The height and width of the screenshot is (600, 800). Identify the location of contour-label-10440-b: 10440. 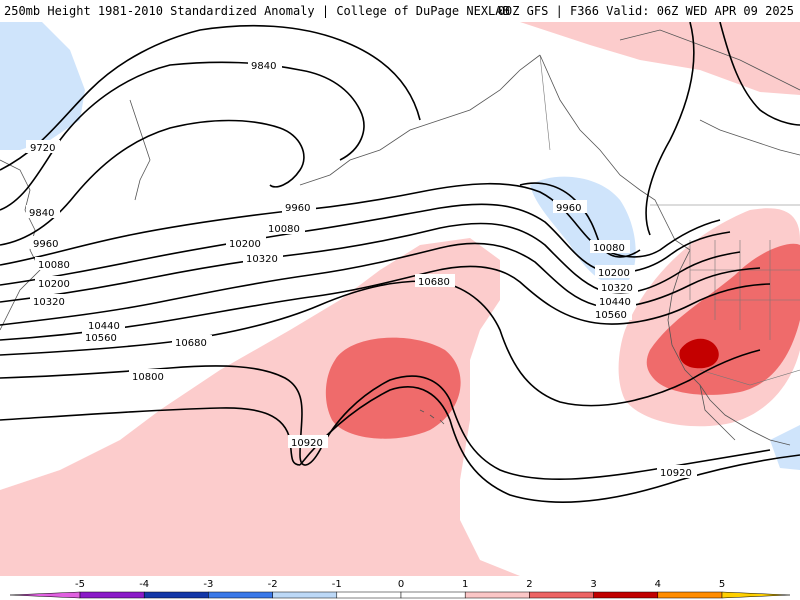
(615, 302).